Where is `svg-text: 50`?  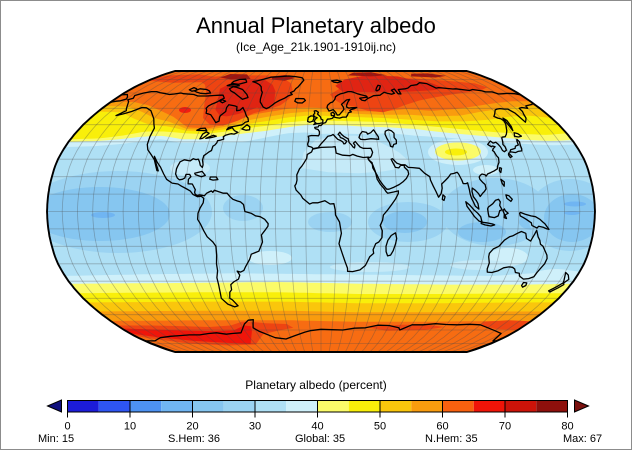 svg-text: 50 is located at coordinates (380, 427).